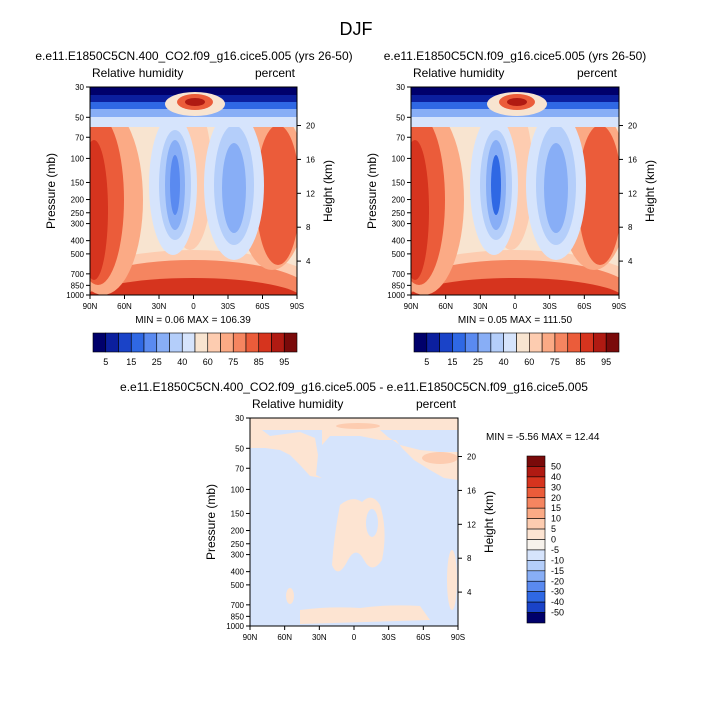 The width and height of the screenshot is (713, 714). Describe the element at coordinates (550, 306) in the screenshot. I see `x-tick-label: 30S` at that location.